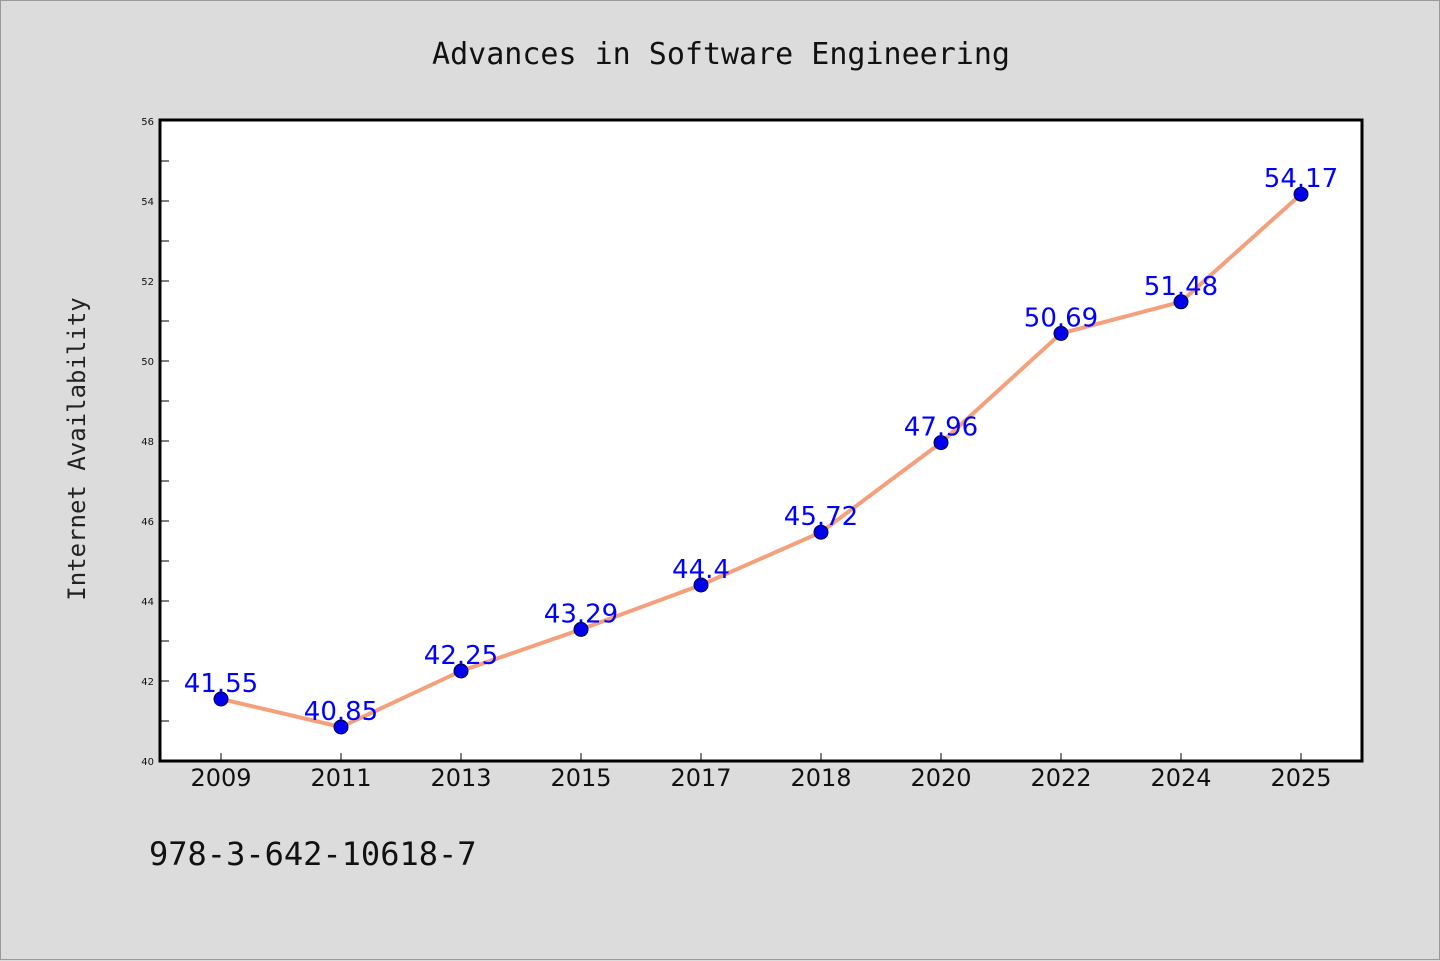 Image resolution: width=1440 pixels, height=961 pixels. I want to click on y-axis: 40 42 44 46 48 50 52 54 56, so click(155, 442).